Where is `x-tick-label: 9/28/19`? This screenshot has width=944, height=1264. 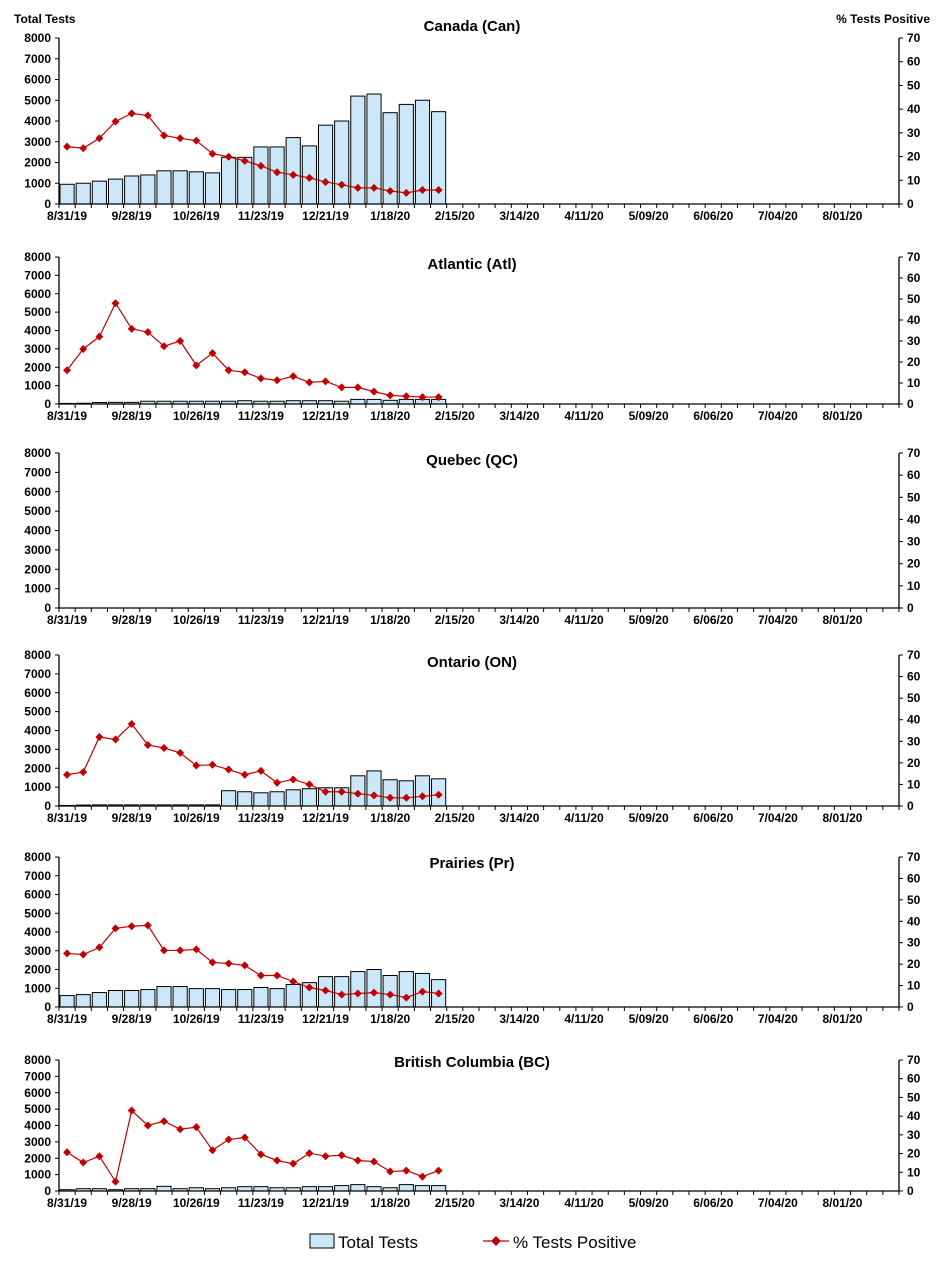
x-tick-label: 9/28/19 is located at coordinates (132, 216).